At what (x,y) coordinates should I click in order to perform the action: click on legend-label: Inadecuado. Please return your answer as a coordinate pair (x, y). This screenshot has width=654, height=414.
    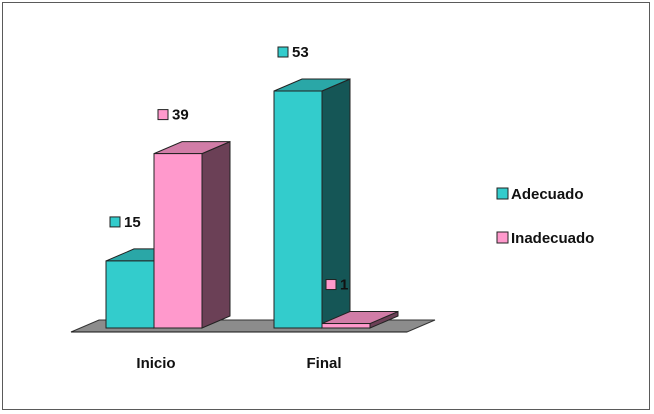
    Looking at the image, I should click on (552, 238).